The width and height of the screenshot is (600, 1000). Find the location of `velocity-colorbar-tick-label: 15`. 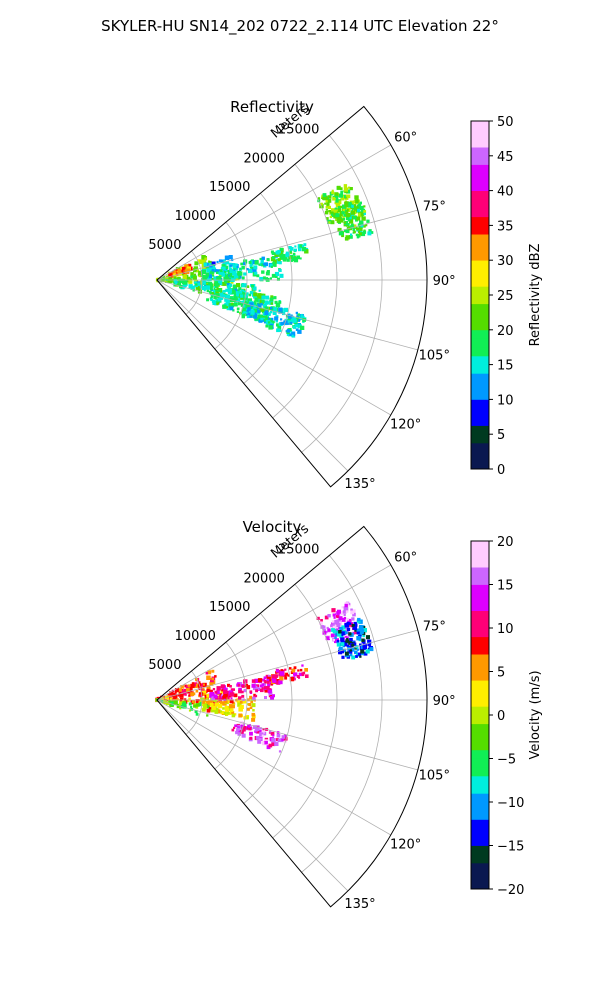

velocity-colorbar-tick-label: 15 is located at coordinates (505, 586).